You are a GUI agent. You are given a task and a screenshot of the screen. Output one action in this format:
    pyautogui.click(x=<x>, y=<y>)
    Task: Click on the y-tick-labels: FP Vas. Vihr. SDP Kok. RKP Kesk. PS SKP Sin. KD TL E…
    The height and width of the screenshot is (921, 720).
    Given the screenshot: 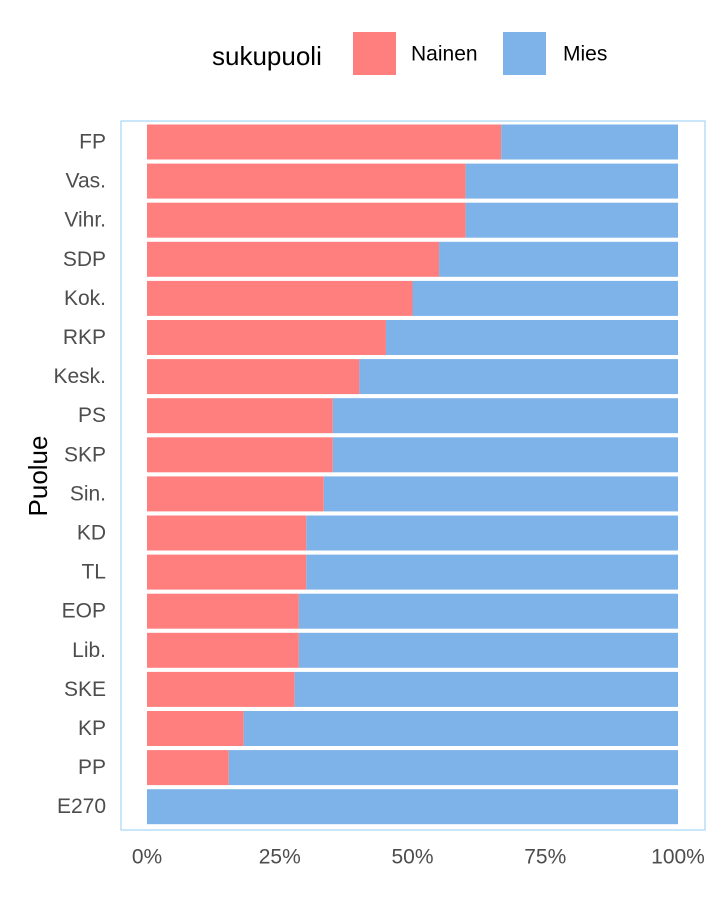 What is the action you would take?
    pyautogui.click(x=79, y=475)
    